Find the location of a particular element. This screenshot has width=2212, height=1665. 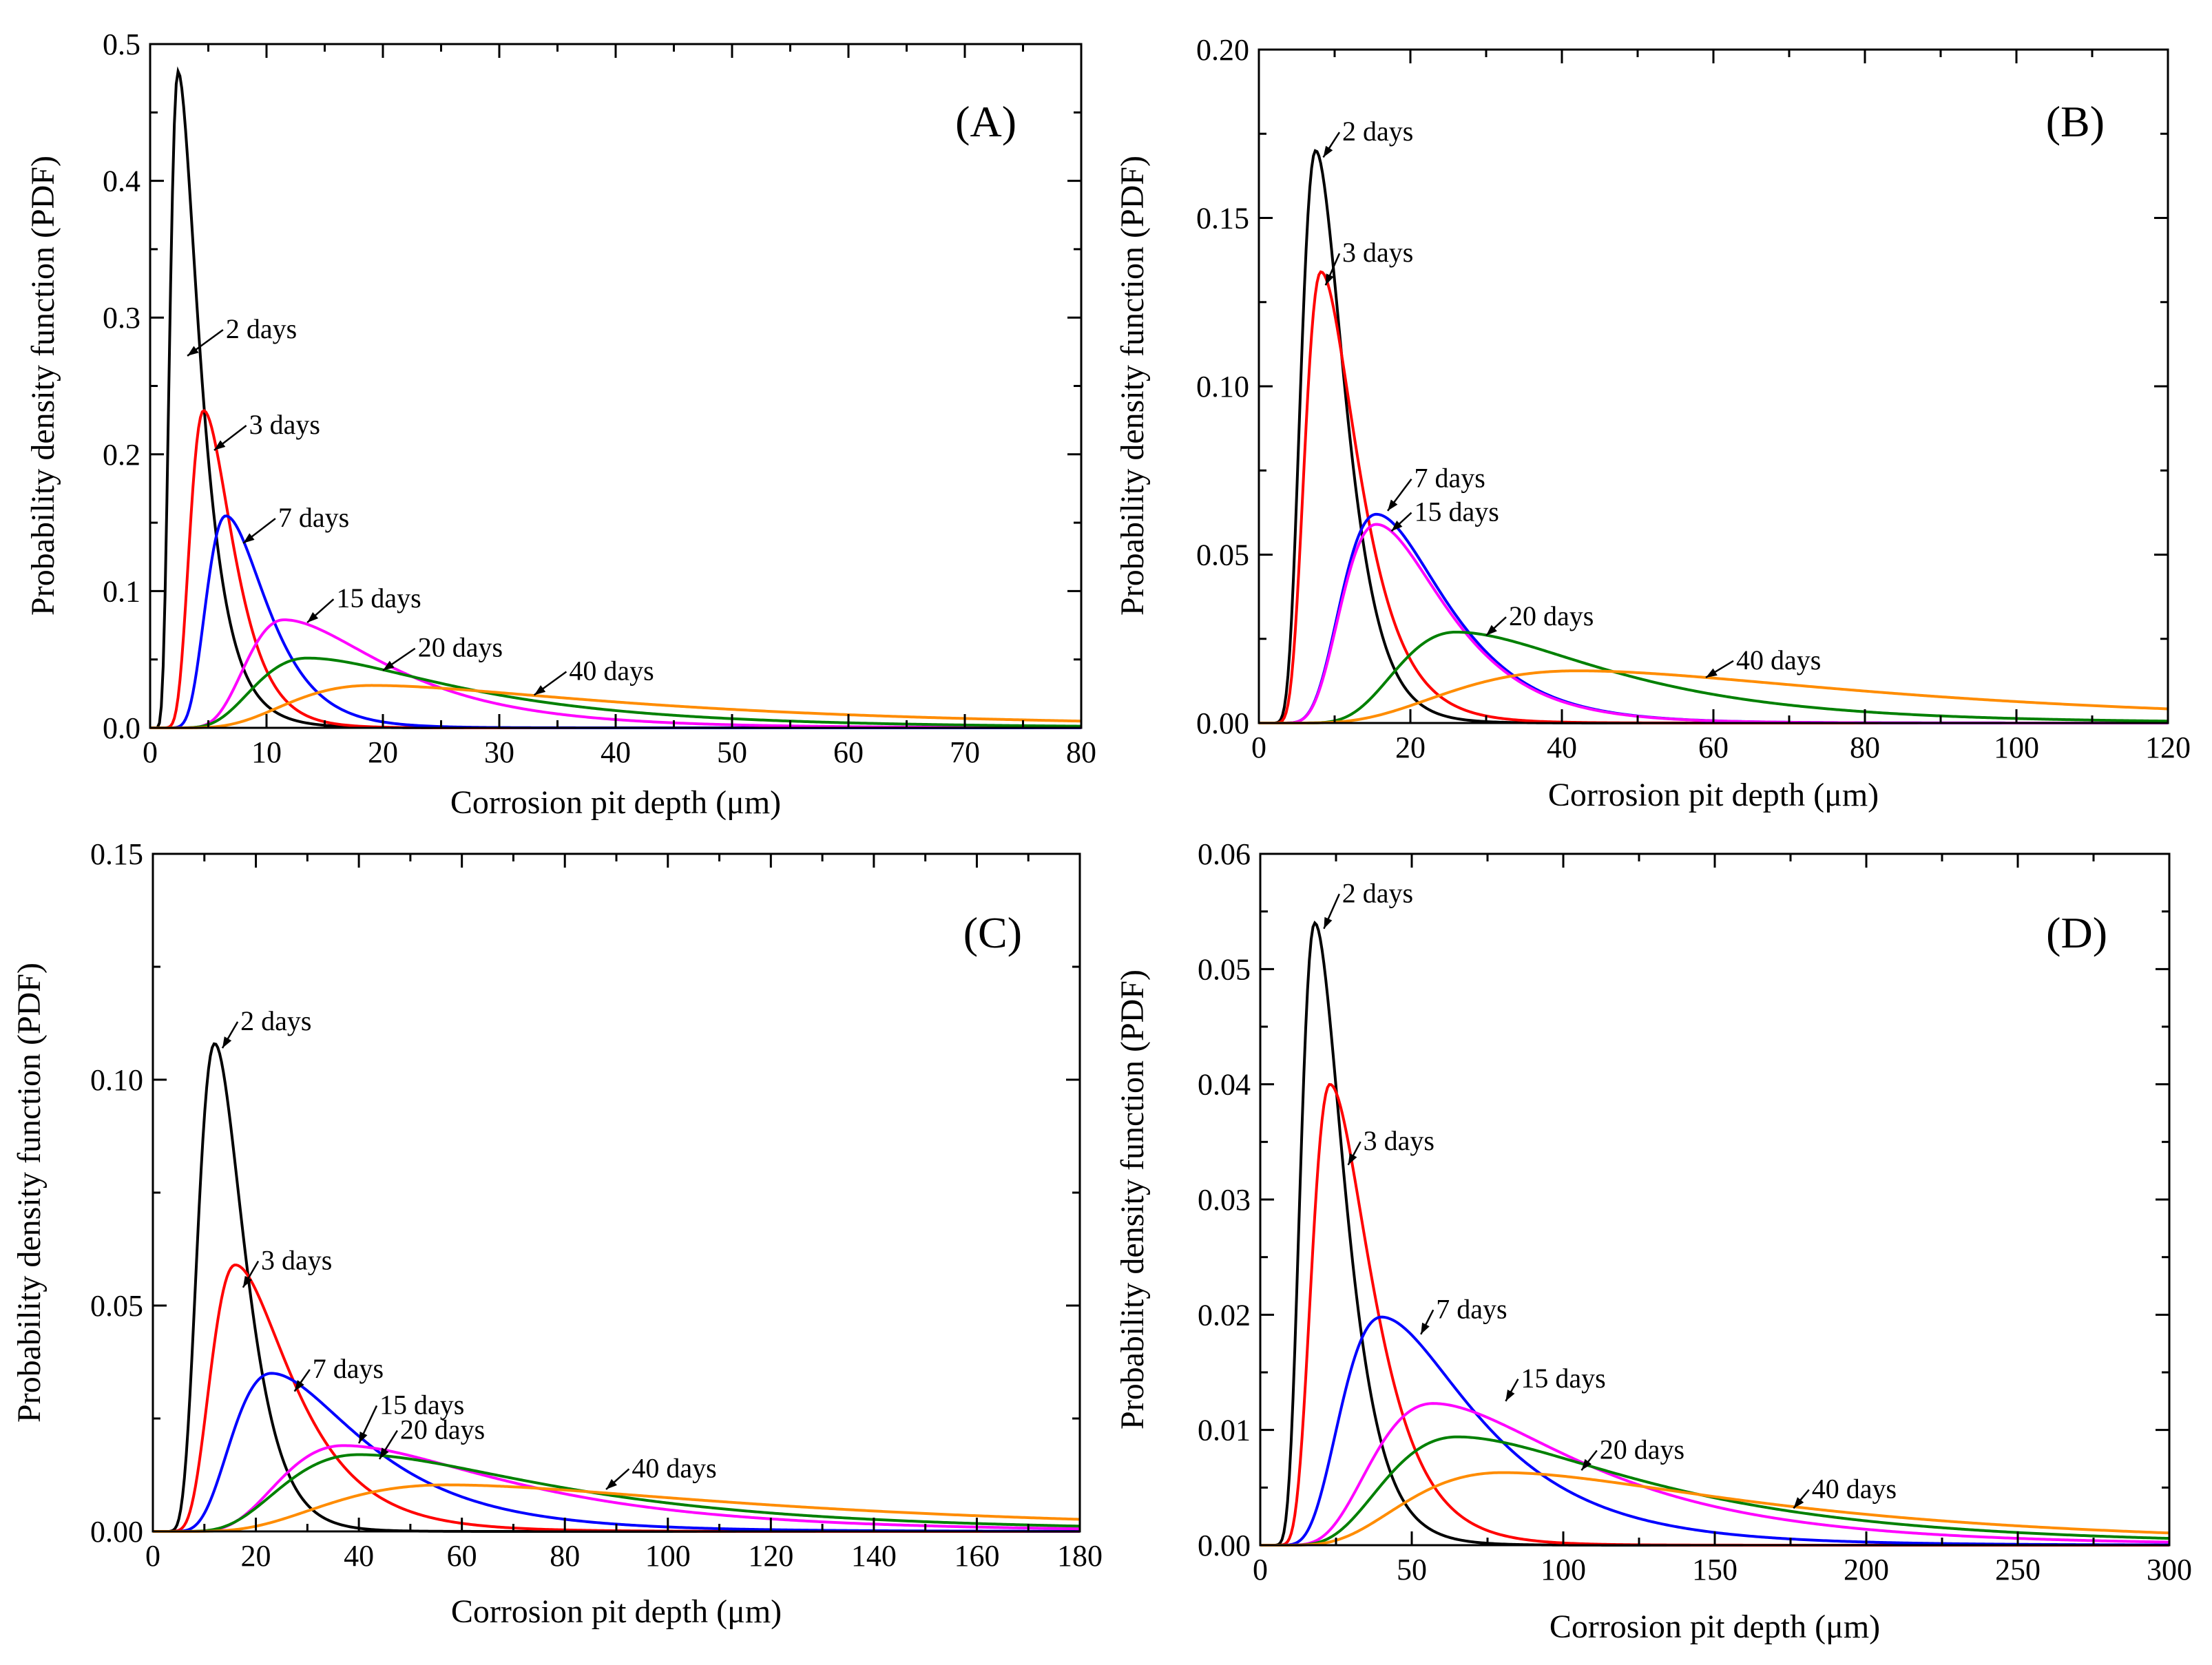

y-tick-label: 0.2 is located at coordinates (121, 455).